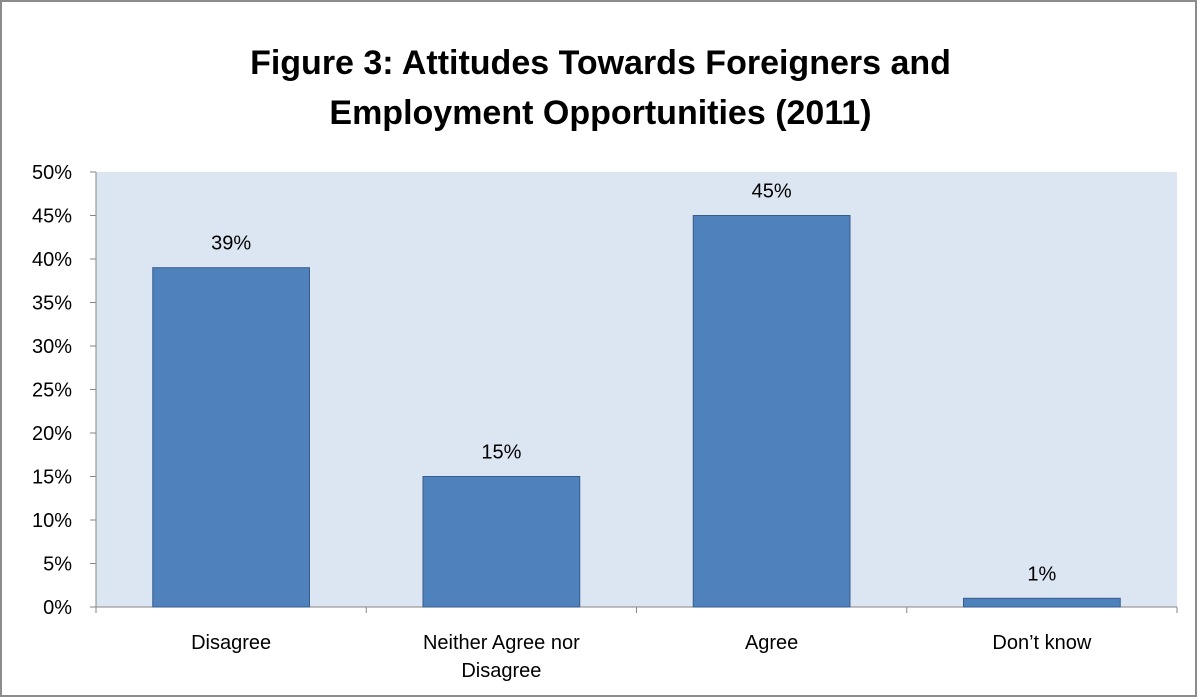 This screenshot has width=1197, height=699. Describe the element at coordinates (772, 192) in the screenshot. I see `data-label: 45%` at that location.